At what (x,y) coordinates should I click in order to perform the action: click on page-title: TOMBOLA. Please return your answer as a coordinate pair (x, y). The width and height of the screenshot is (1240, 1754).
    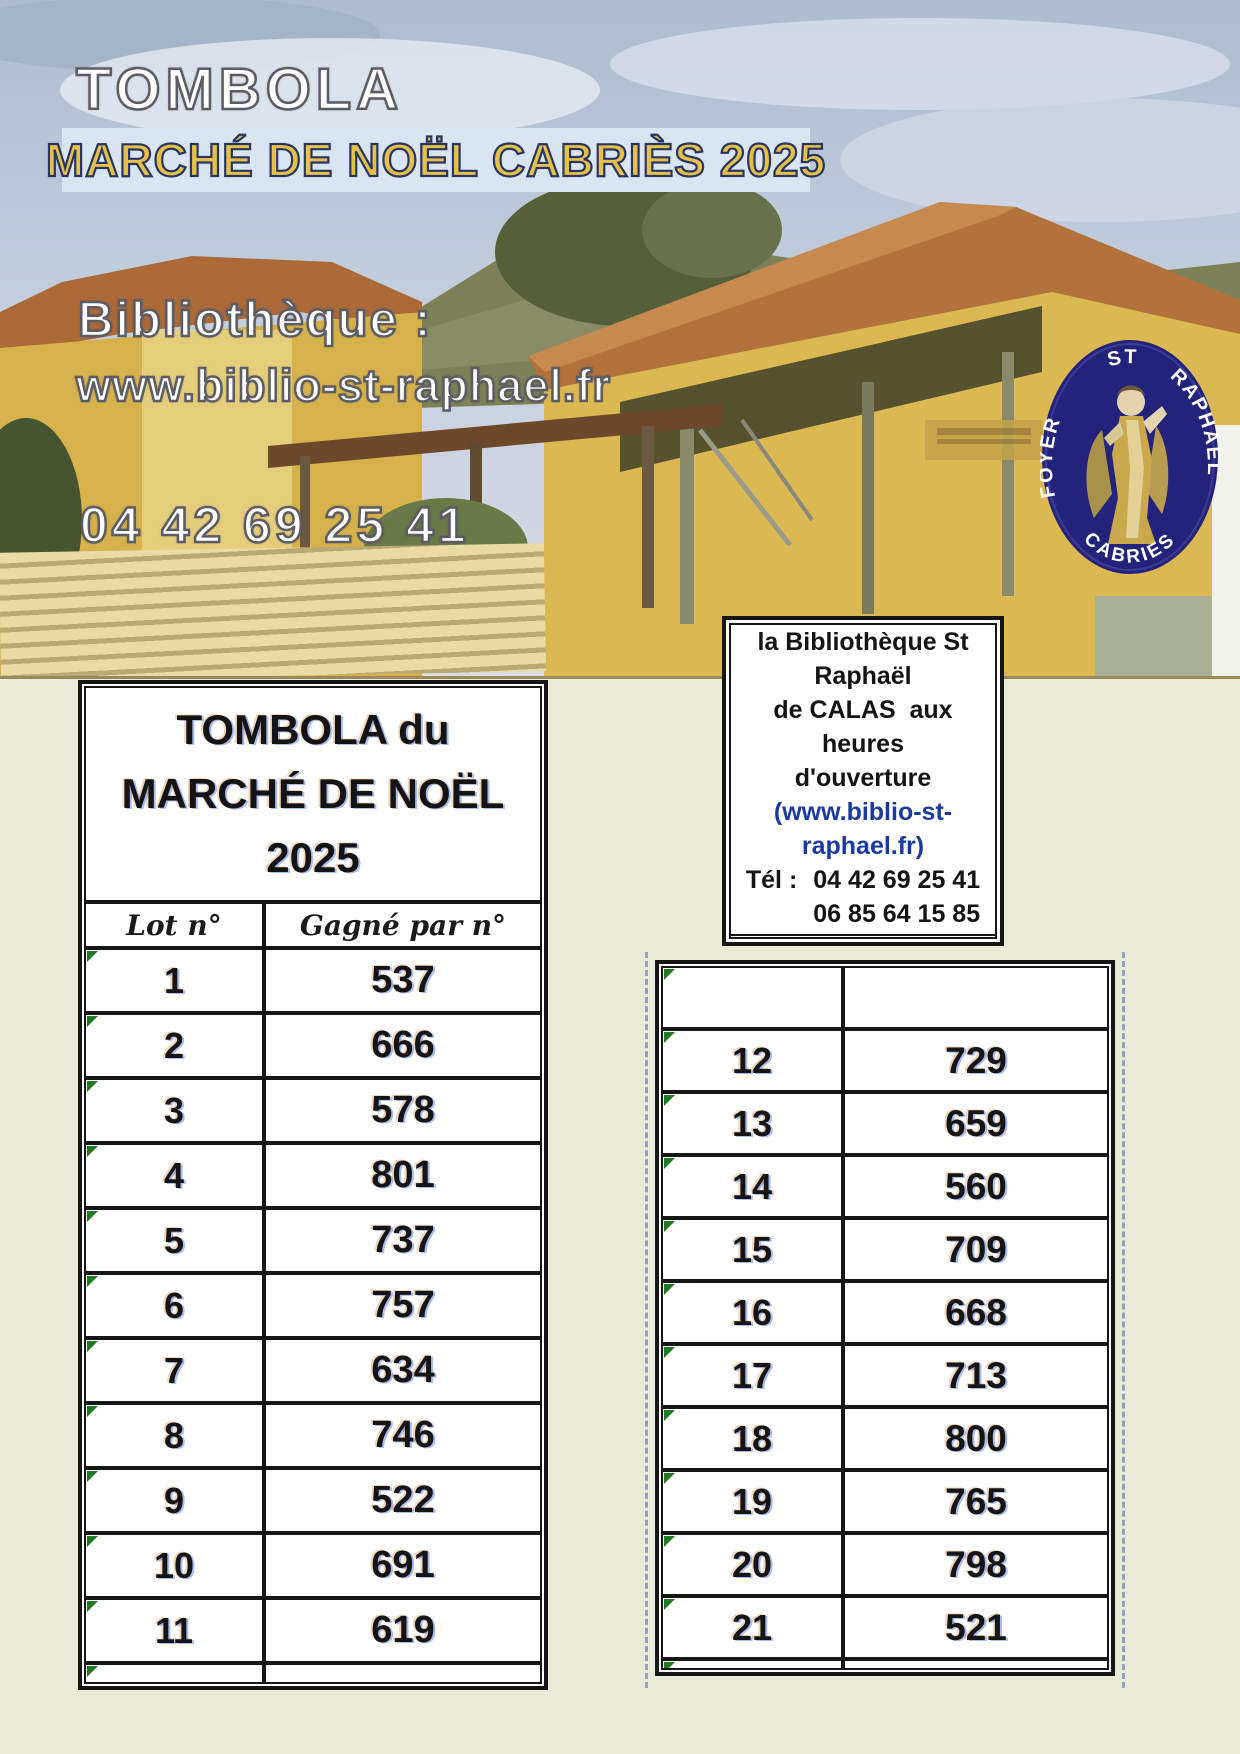
    Looking at the image, I should click on (239, 90).